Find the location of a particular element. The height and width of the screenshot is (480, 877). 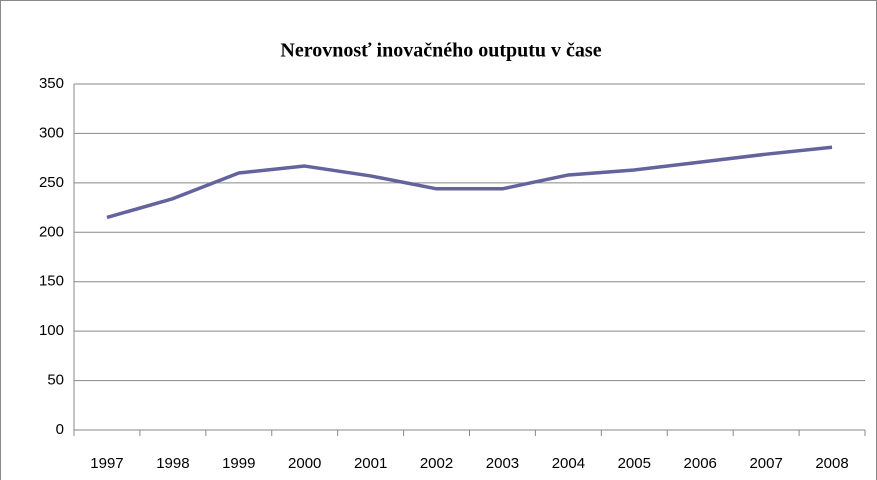

x-tick-label: 2003 is located at coordinates (502, 463).